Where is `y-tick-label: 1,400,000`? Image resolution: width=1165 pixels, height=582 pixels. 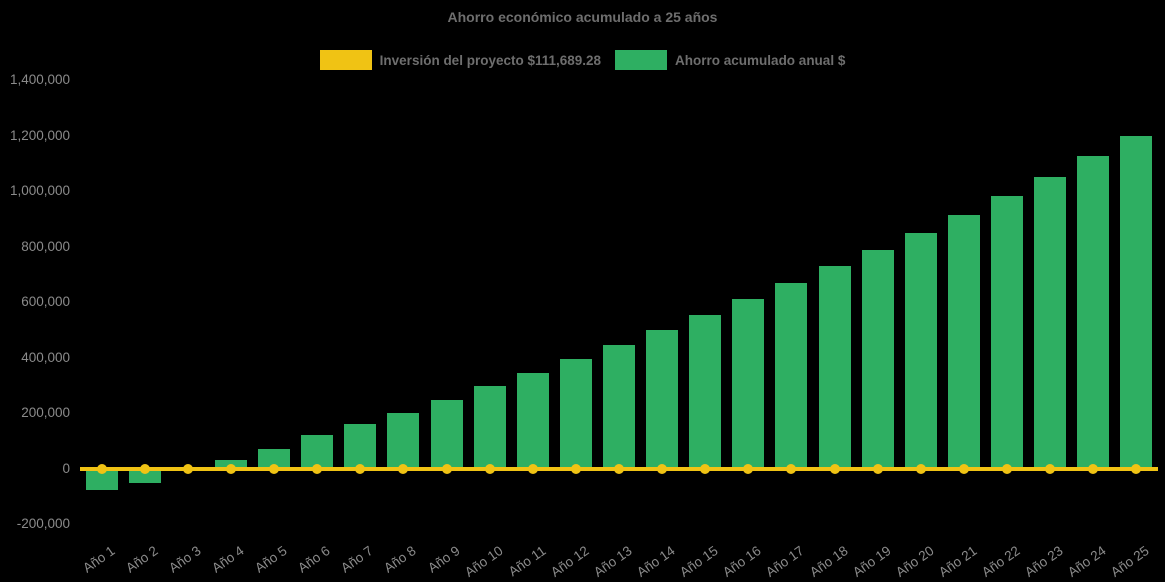 y-tick-label: 1,400,000 is located at coordinates (39, 79).